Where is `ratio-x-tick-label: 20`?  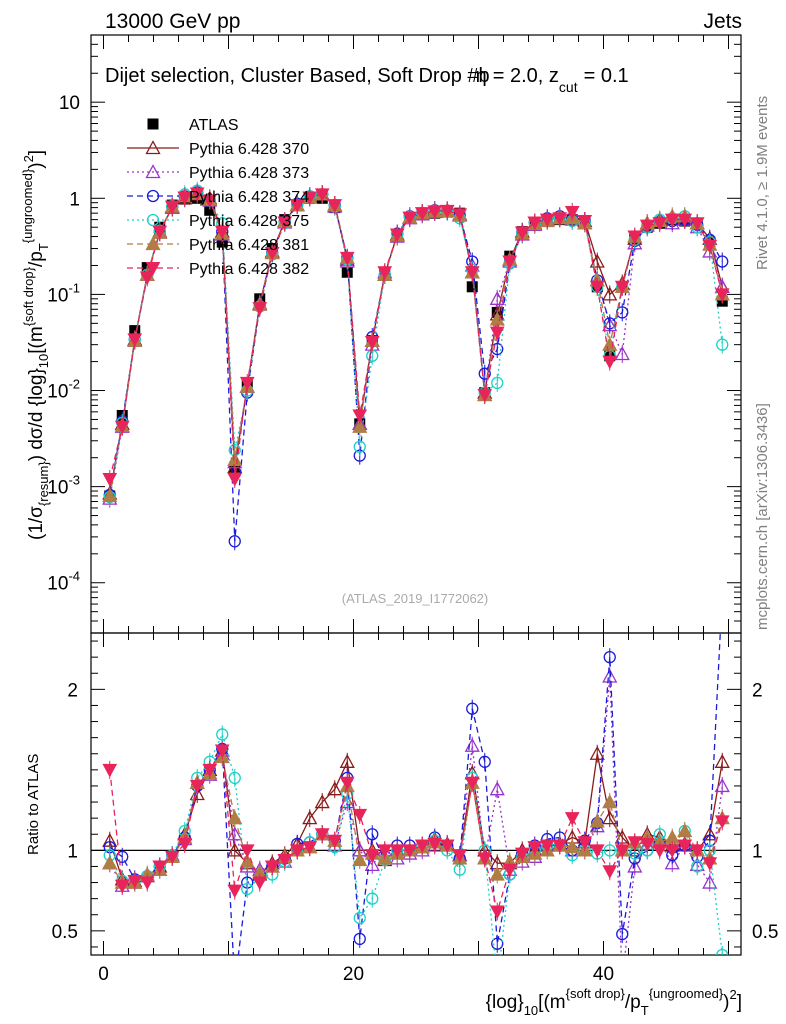
ratio-x-tick-label: 20 is located at coordinates (353, 974).